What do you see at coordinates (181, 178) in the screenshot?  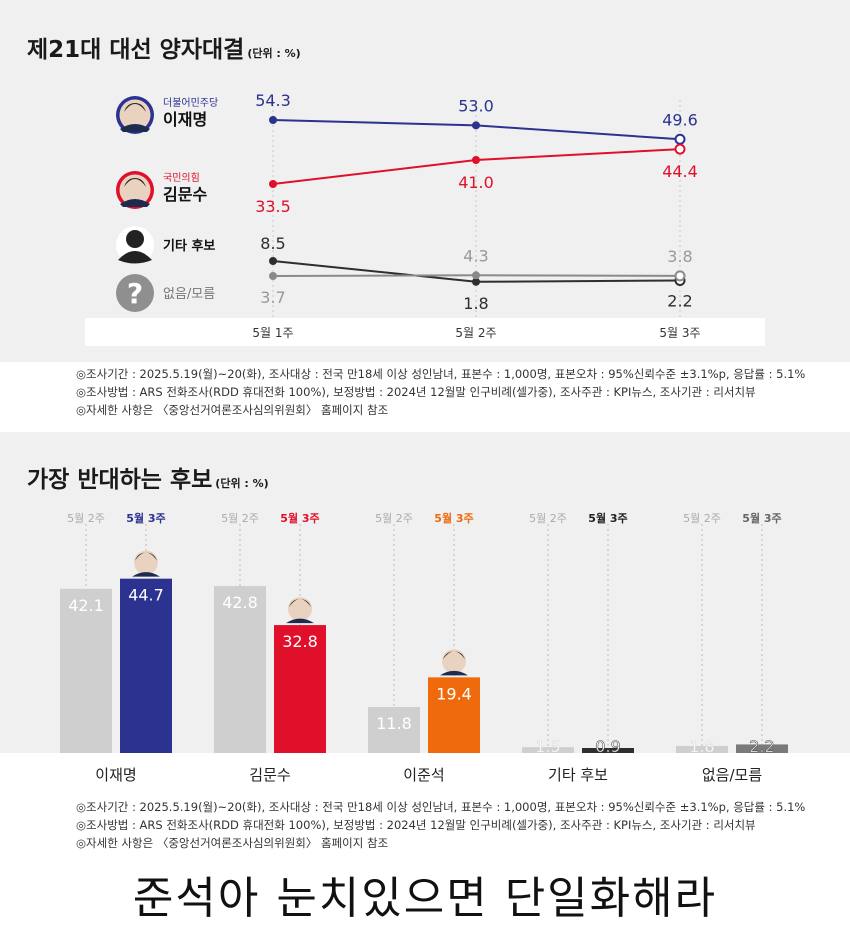 I see `party-label: 국민의힘` at bounding box center [181, 178].